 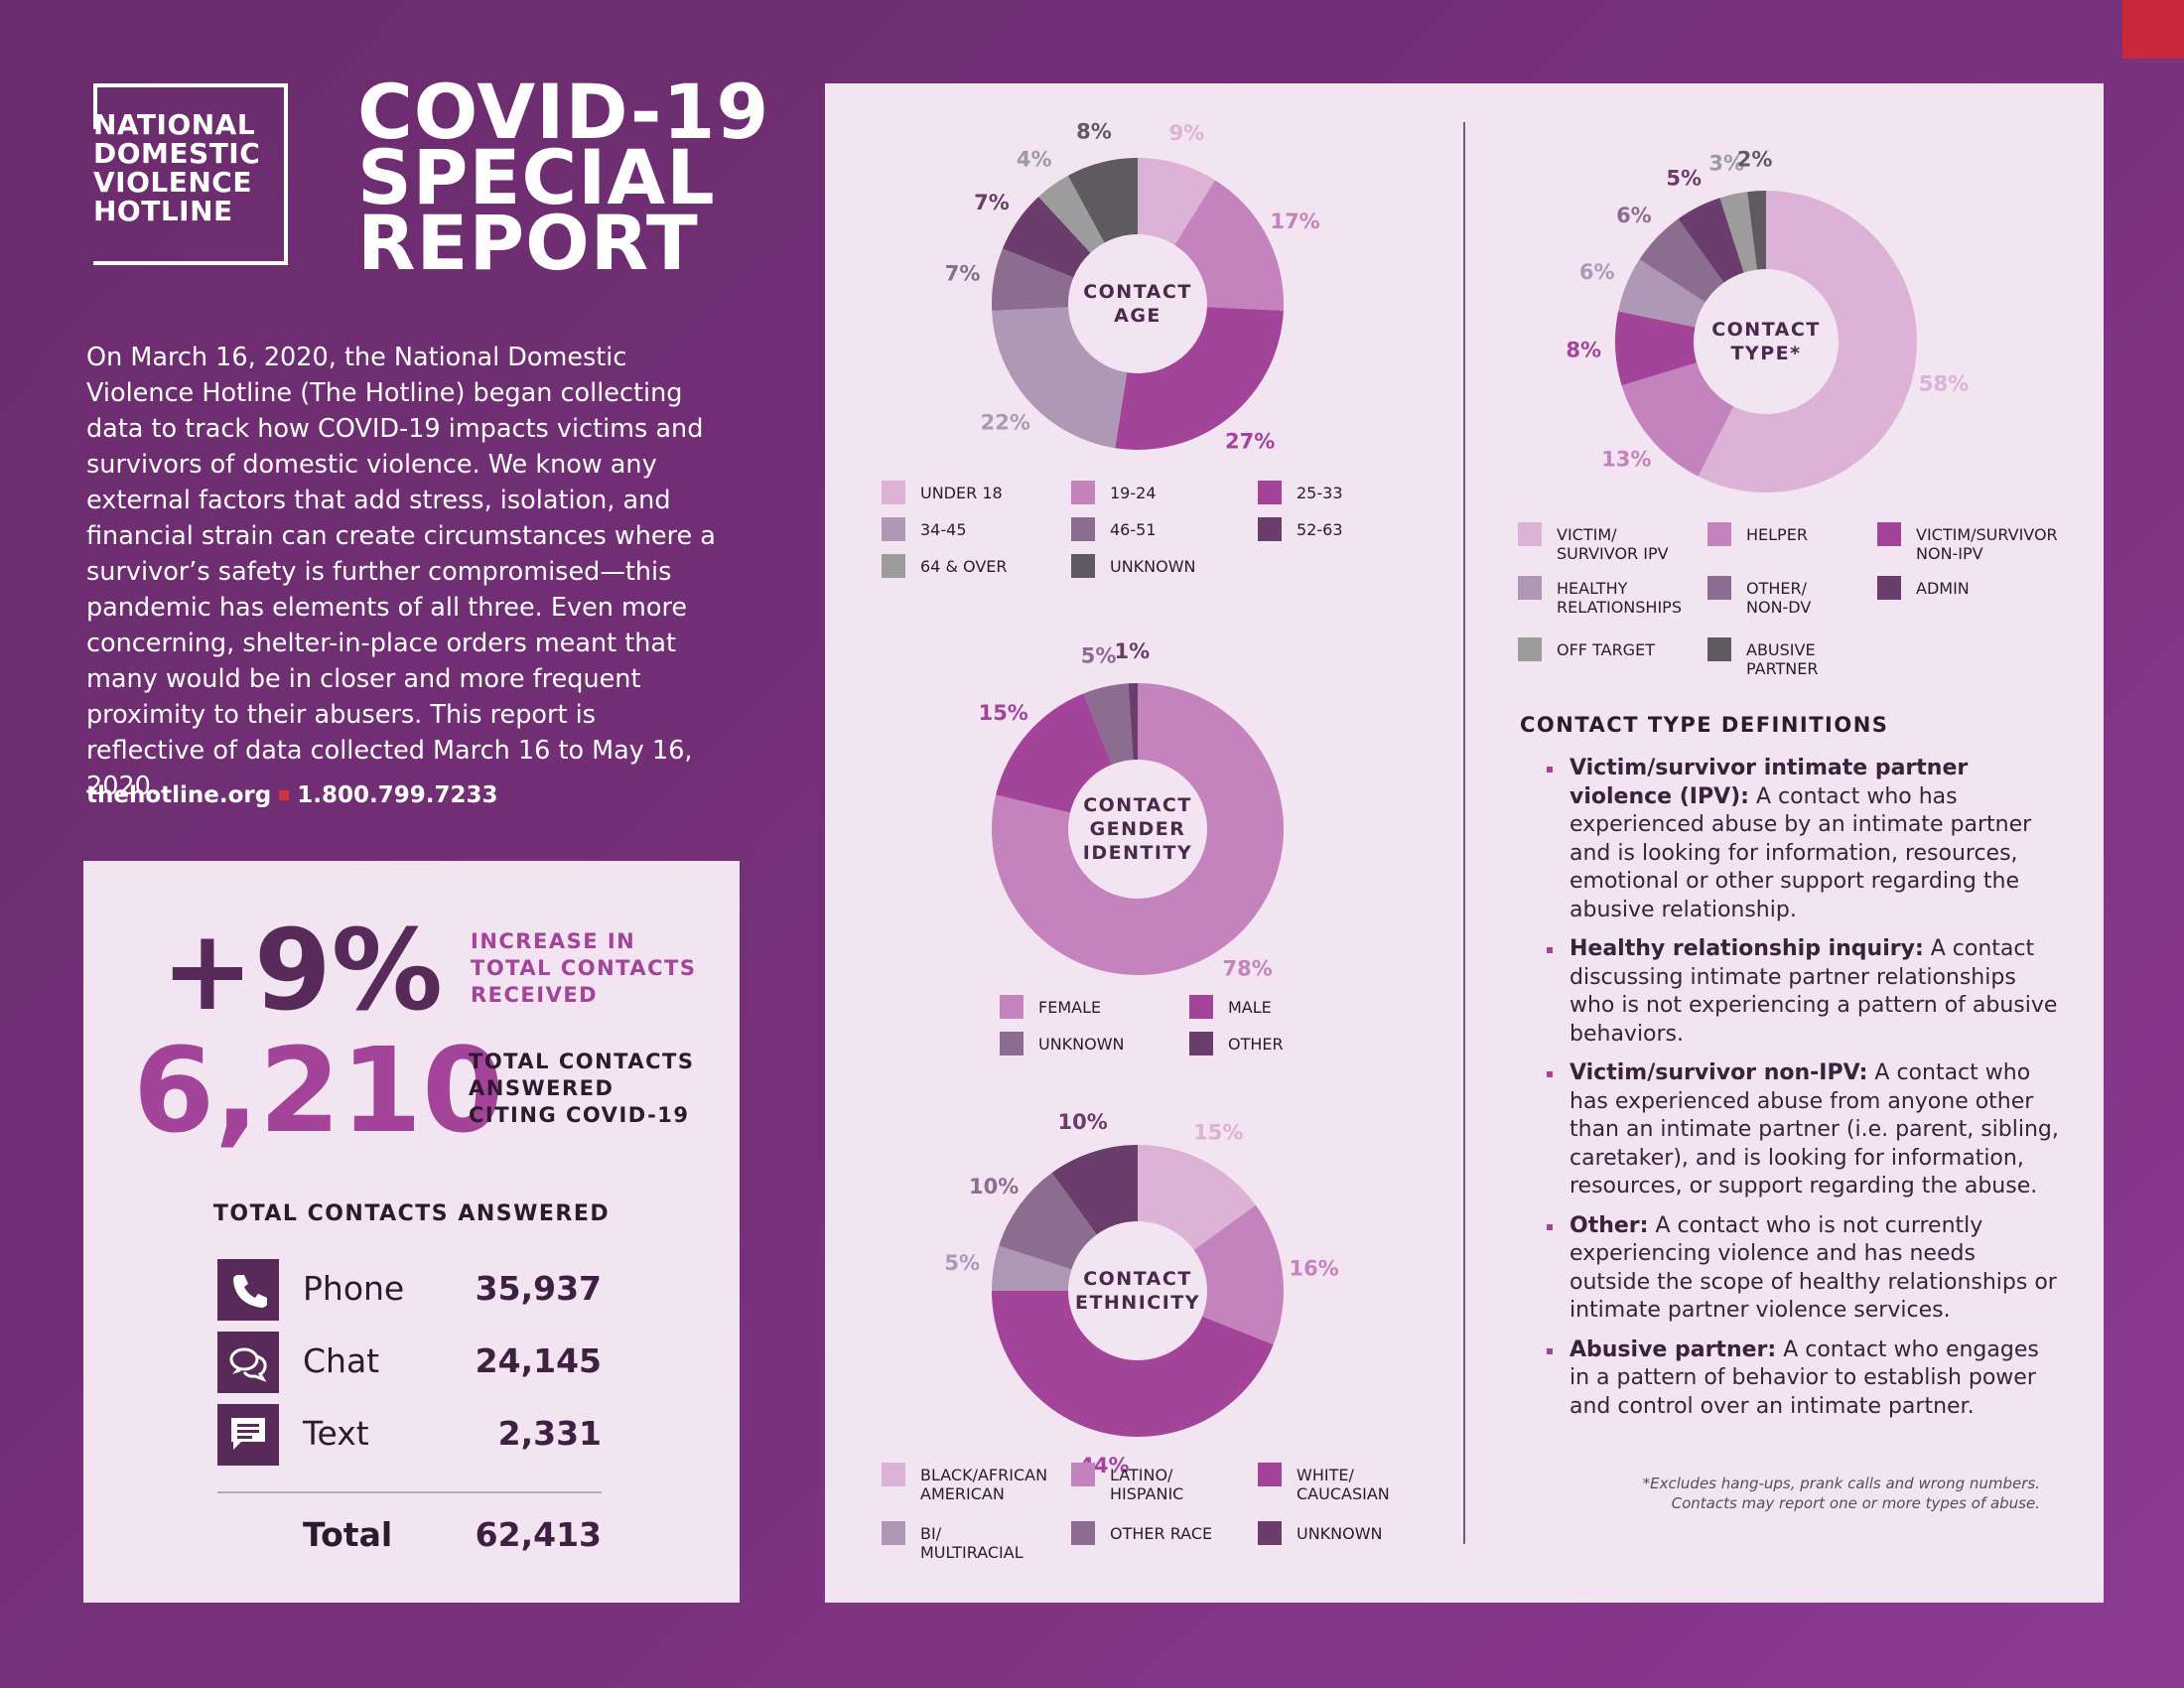 What do you see at coordinates (1704, 725) in the screenshot?
I see `definitions-title: CONTACT TYPE DEFINITIONS` at bounding box center [1704, 725].